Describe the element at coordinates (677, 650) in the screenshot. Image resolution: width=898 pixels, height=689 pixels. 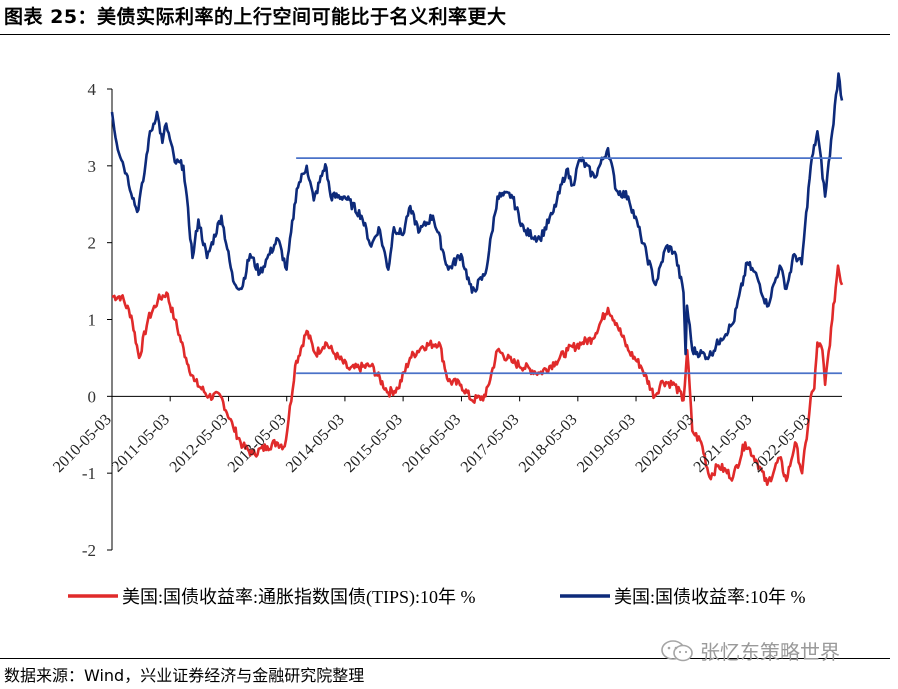
I see `wechat-icon` at that location.